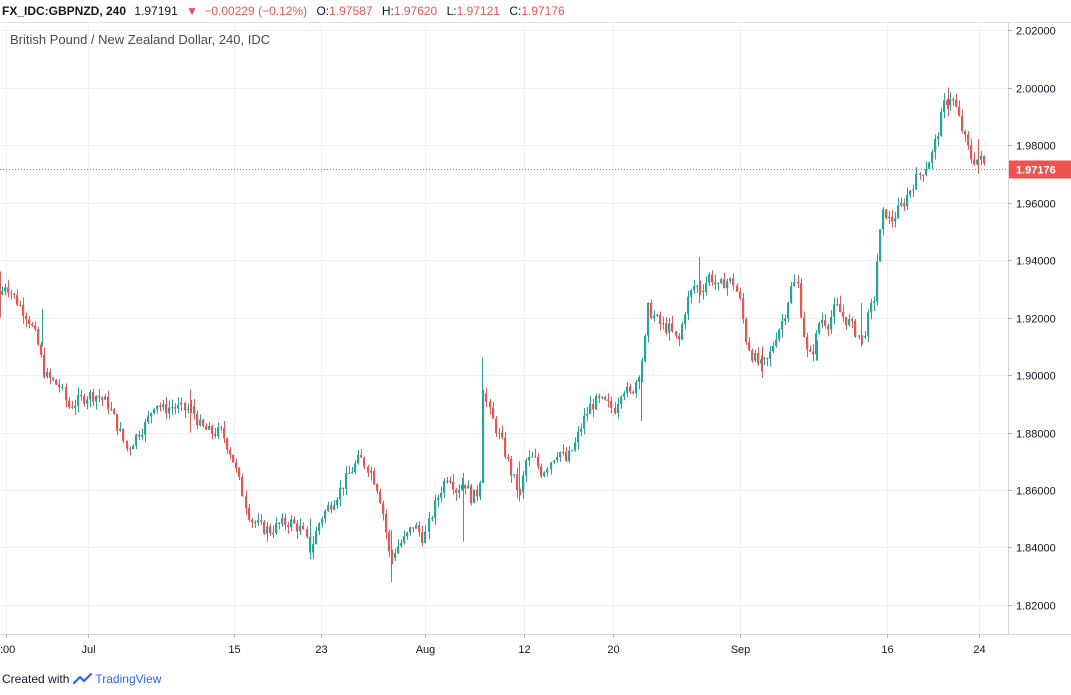 Image resolution: width=1071 pixels, height=695 pixels. What do you see at coordinates (426, 650) in the screenshot?
I see `x-tick-label: Aug` at bounding box center [426, 650].